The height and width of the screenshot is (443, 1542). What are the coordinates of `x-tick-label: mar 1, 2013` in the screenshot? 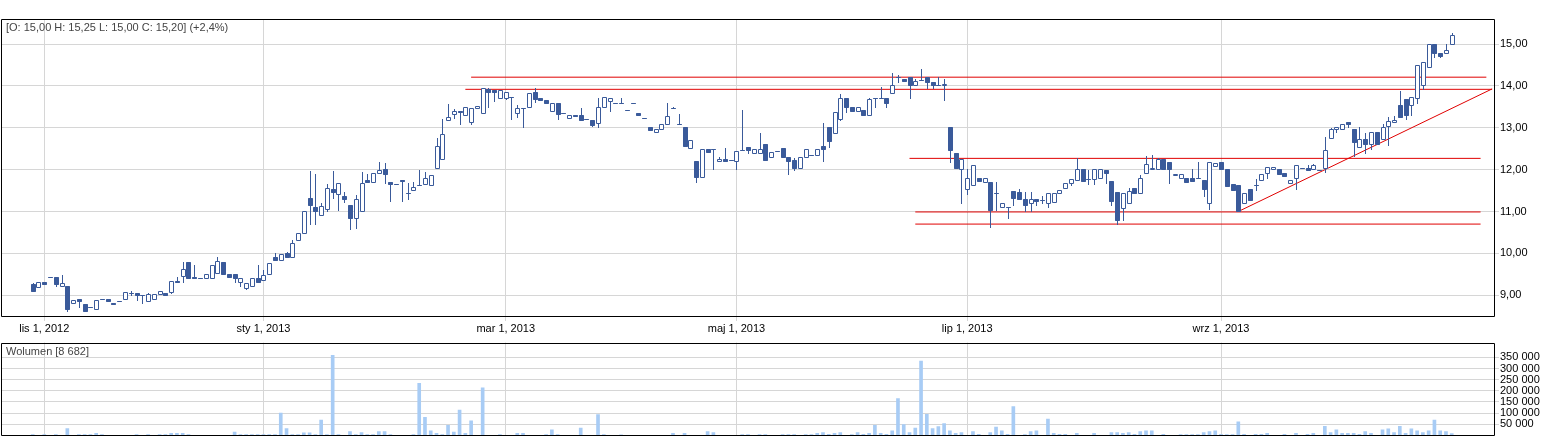 It's located at (506, 327).